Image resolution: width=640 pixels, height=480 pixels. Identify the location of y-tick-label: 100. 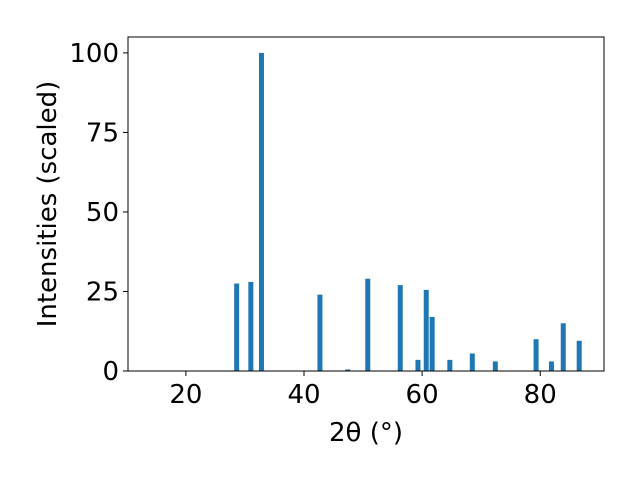
(94, 54).